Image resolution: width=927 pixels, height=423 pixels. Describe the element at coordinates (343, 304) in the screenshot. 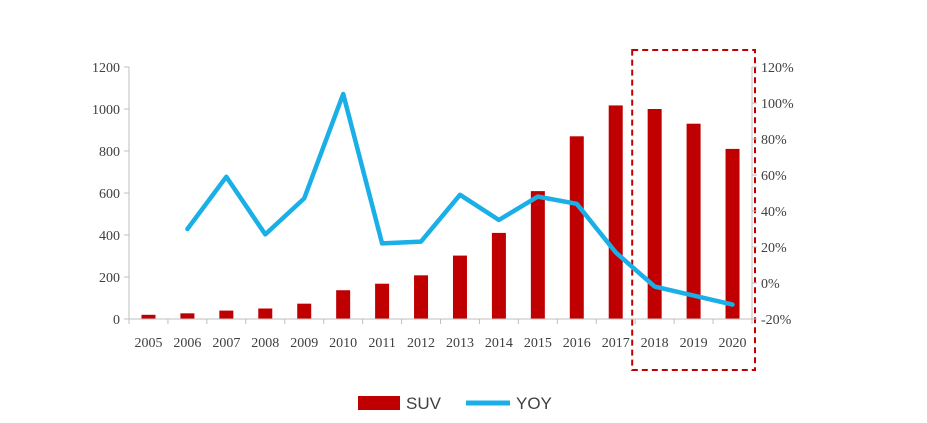

I see `bar-suv-2010` at that location.